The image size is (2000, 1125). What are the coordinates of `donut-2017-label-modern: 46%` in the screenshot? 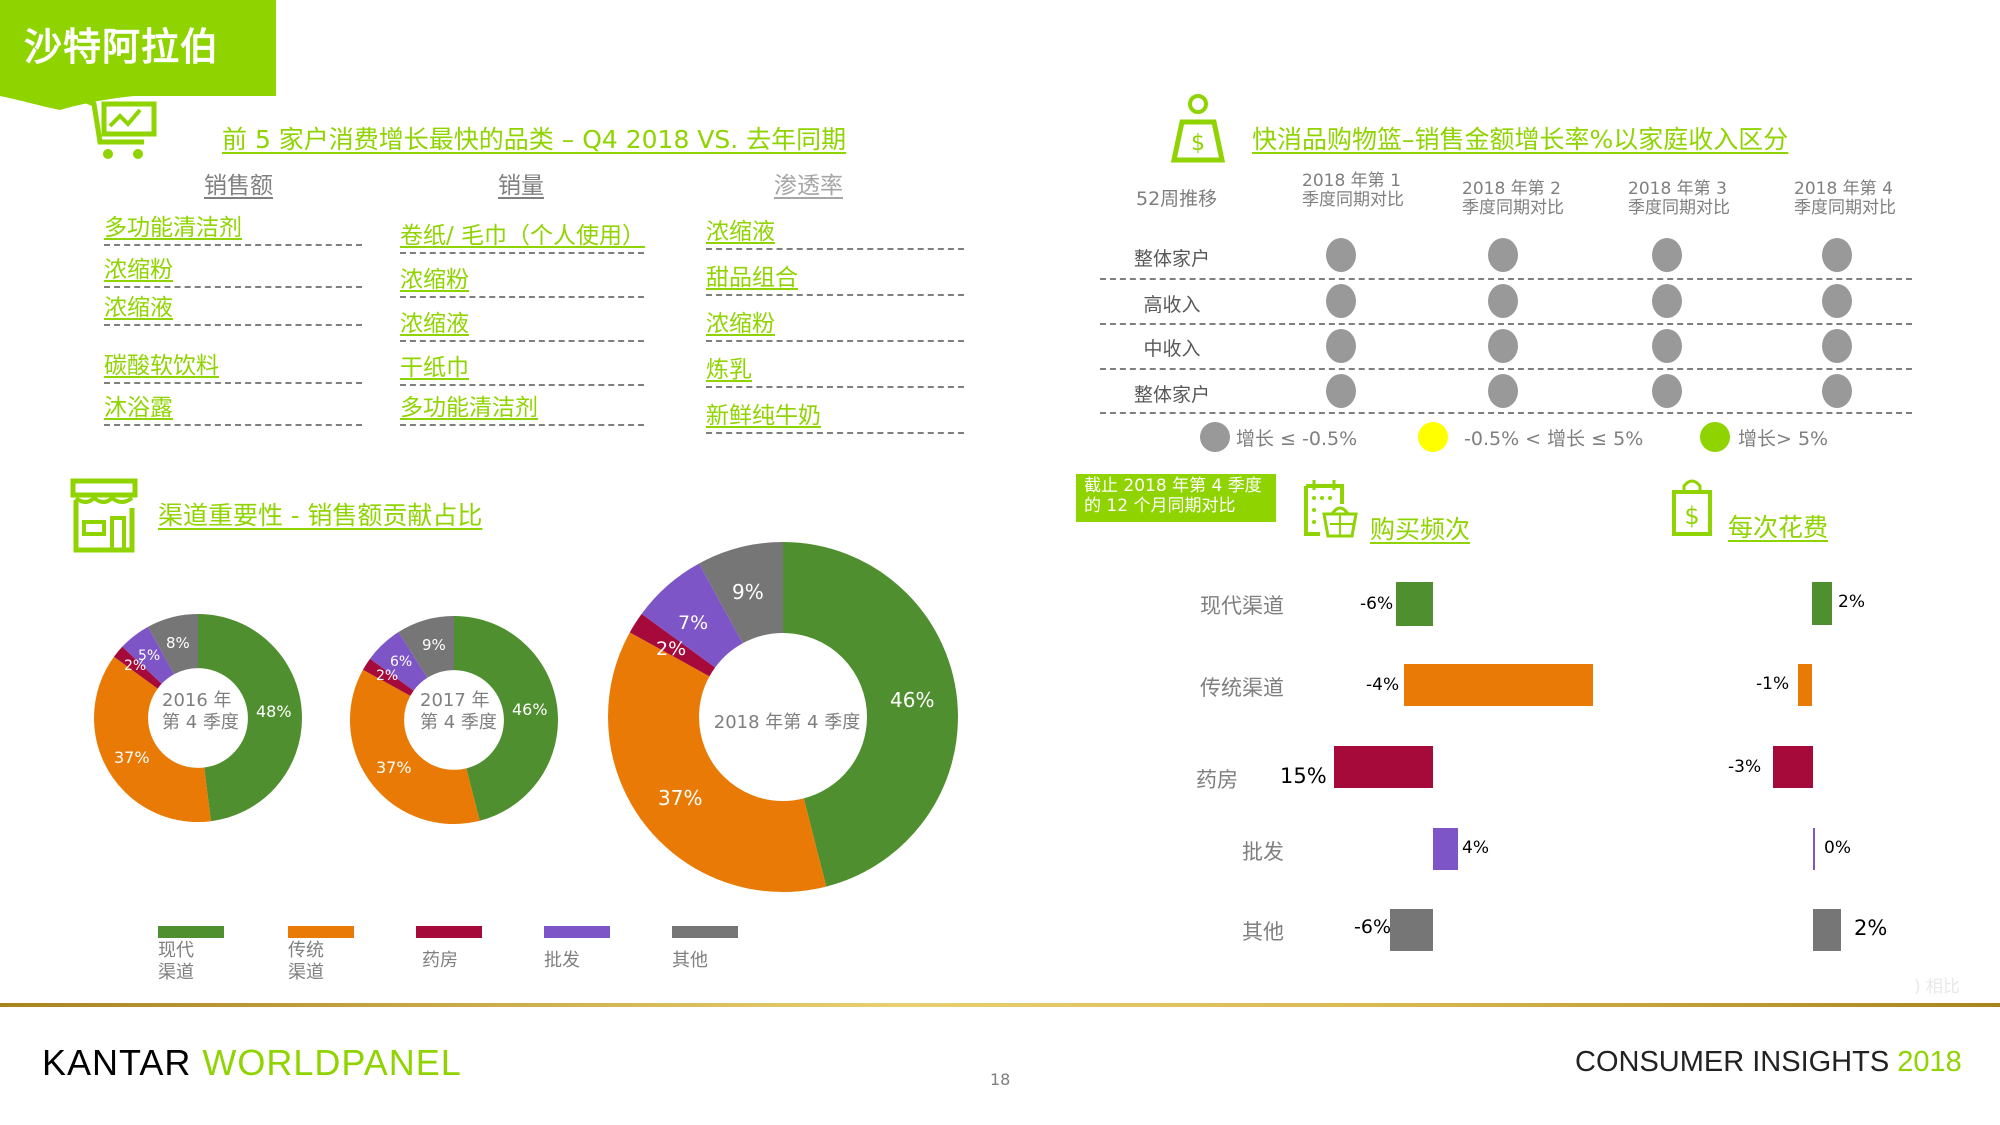 It's located at (530, 709).